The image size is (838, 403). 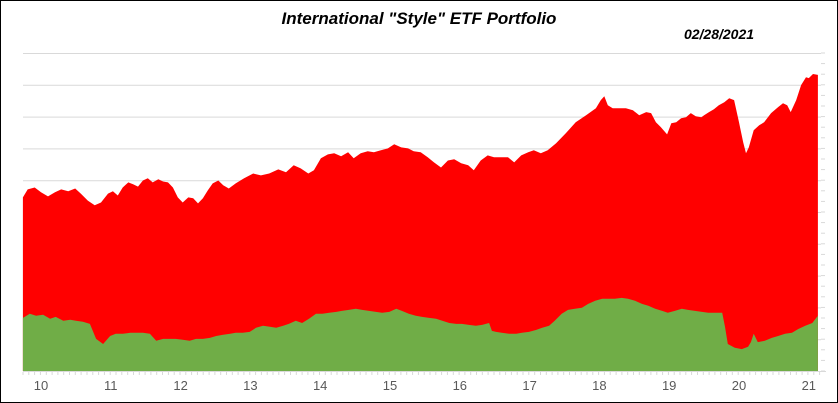 I want to click on x-tick-label: 10, so click(x=41, y=385).